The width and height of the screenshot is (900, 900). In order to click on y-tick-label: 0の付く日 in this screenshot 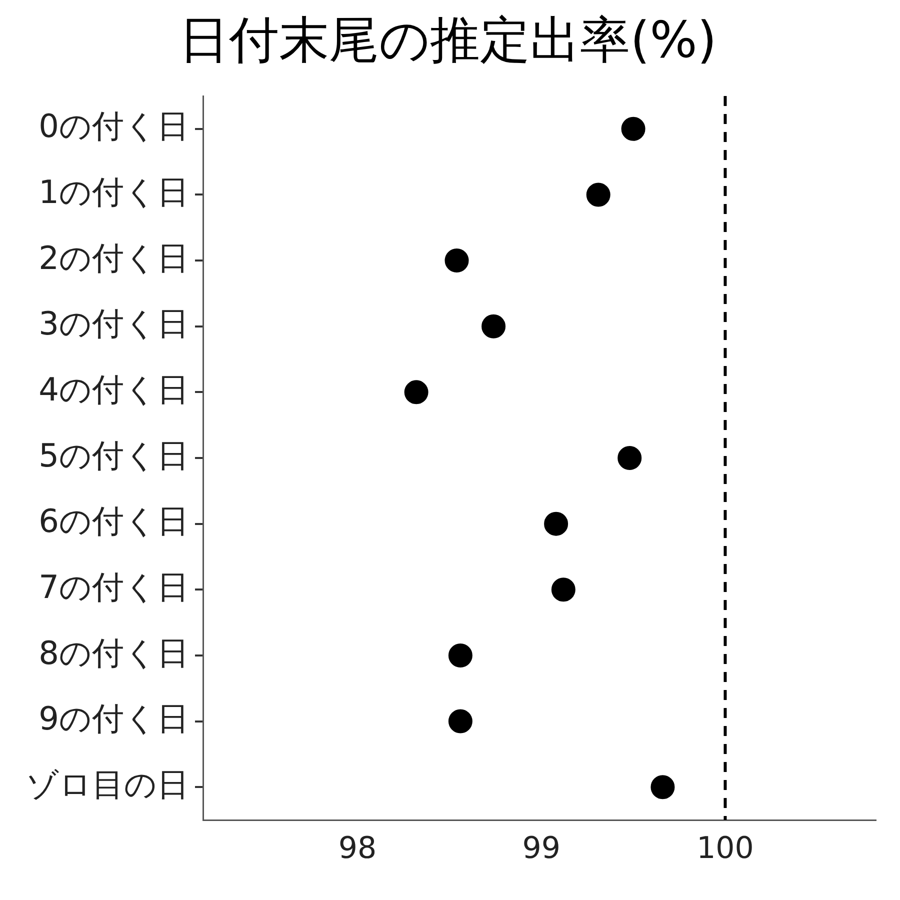, I will do `click(113, 126)`.